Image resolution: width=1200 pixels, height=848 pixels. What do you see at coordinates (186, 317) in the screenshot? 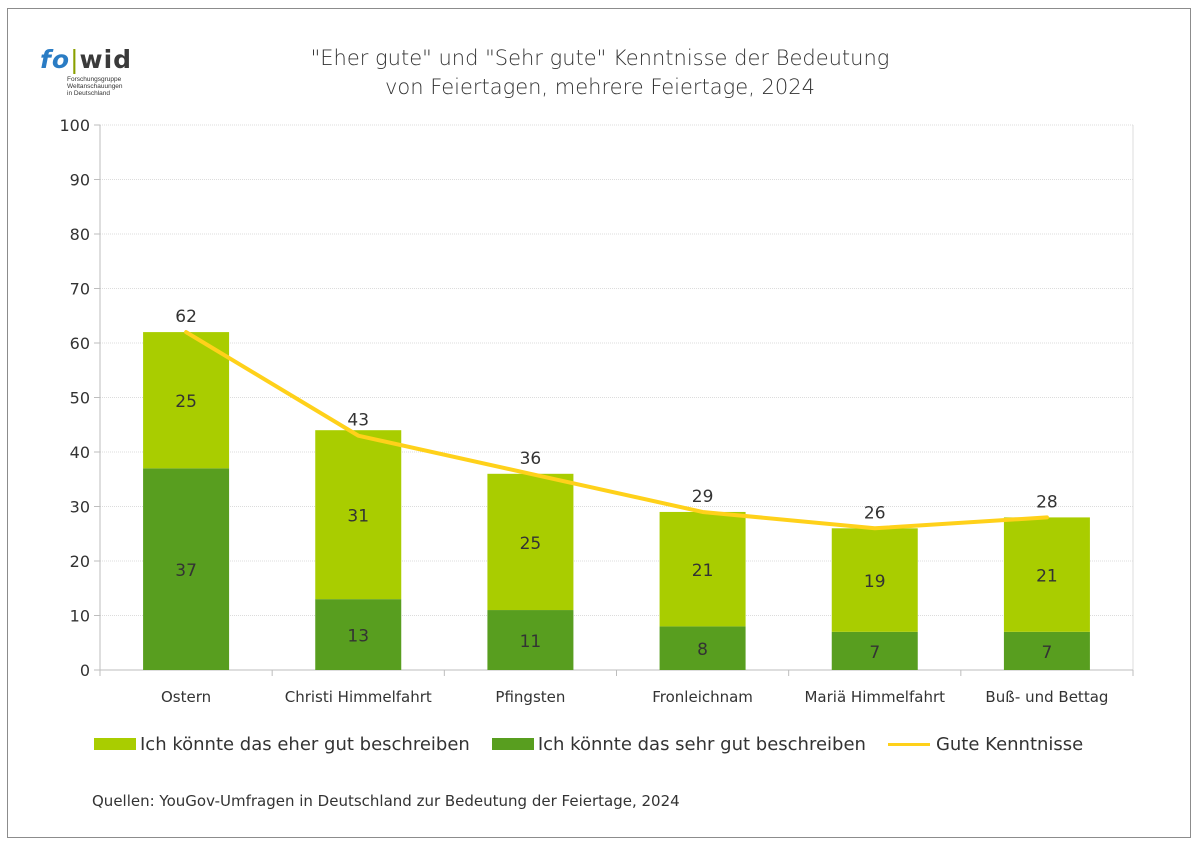
I see `line-label-0: 62` at bounding box center [186, 317].